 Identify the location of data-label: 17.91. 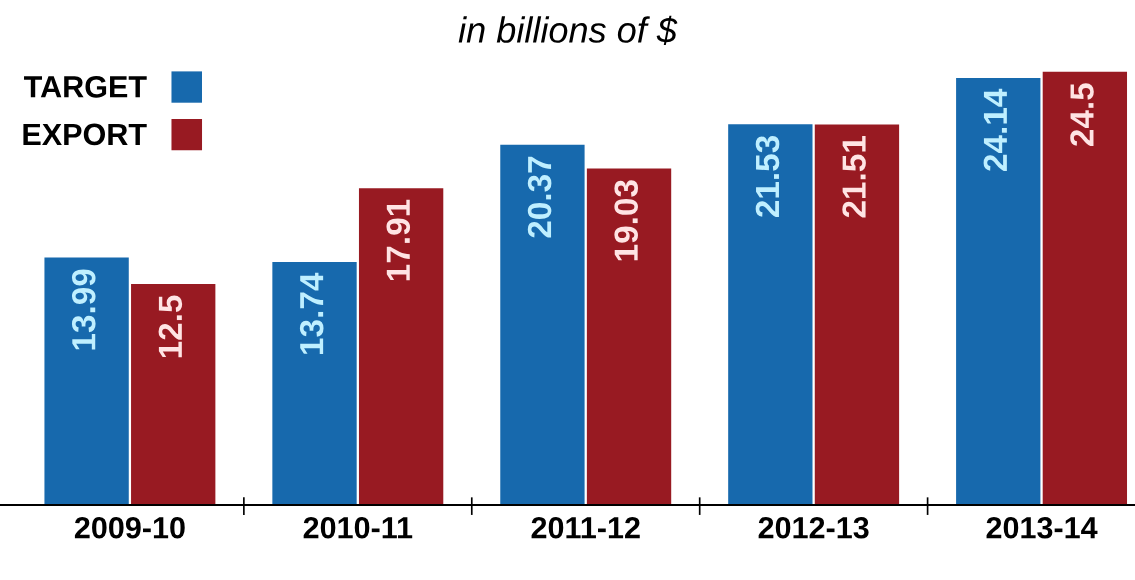
(398, 240).